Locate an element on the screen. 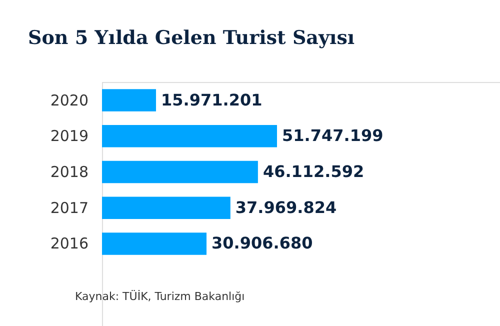  text: Kaynak: TÜİK, Turizm Bakanlığı is located at coordinates (160, 296).